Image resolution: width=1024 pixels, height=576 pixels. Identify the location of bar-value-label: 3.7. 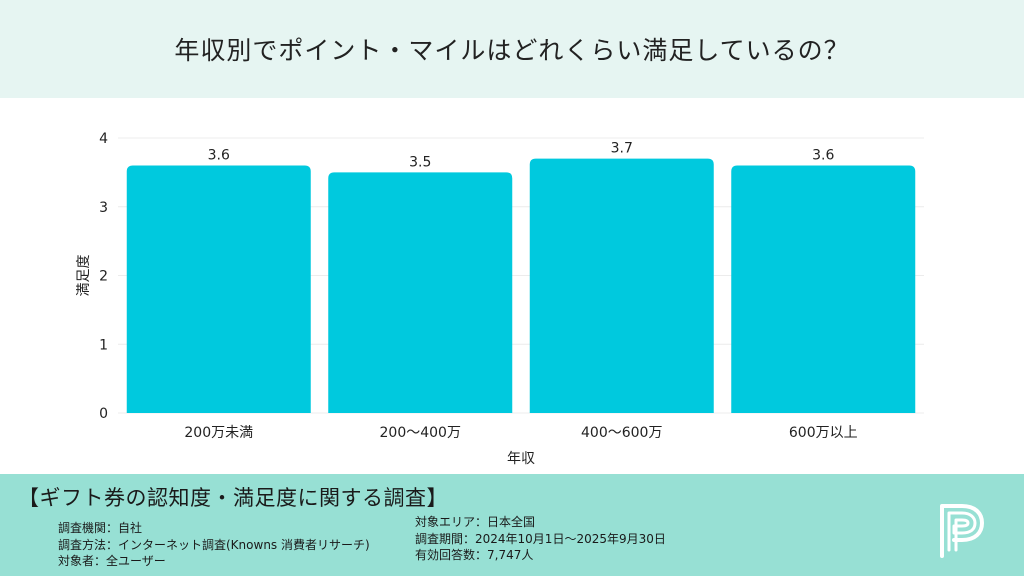
(622, 149).